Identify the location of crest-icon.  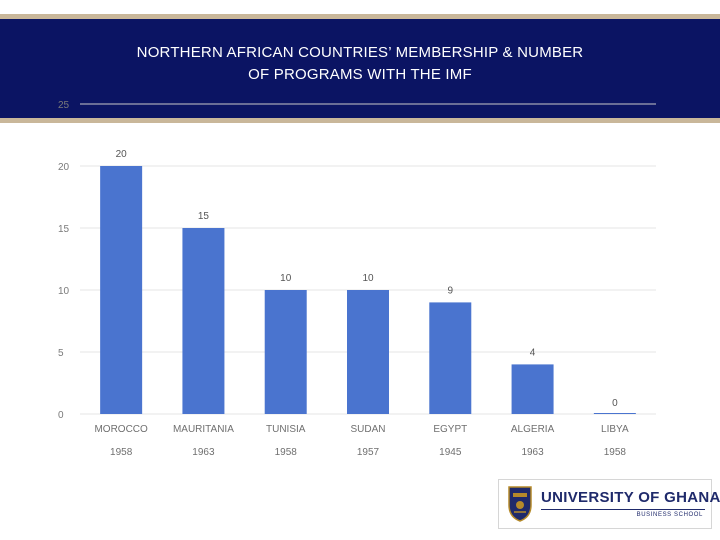
(520, 504).